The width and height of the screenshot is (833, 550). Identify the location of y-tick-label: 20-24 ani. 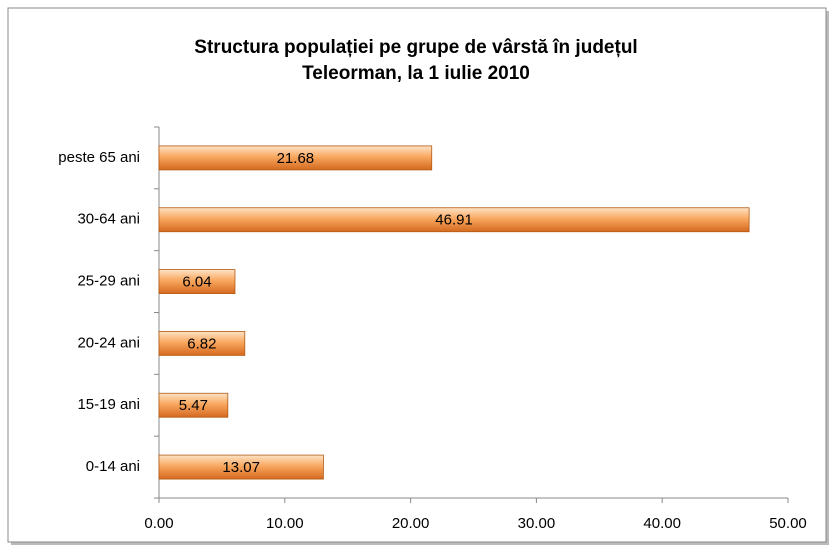
(108, 342).